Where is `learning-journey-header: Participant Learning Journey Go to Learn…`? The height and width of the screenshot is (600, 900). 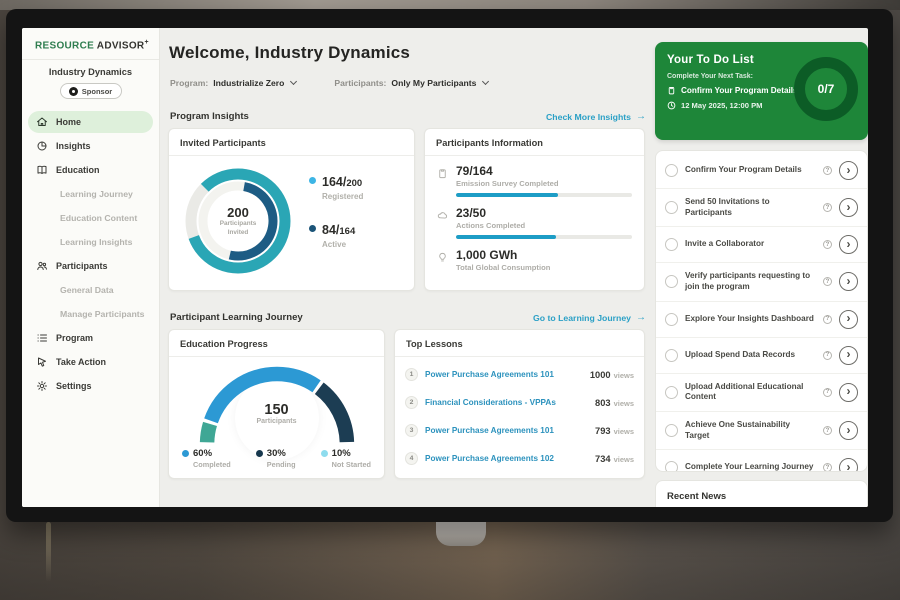 learning-journey-header: Participant Learning Journey Go to Learn… is located at coordinates (408, 317).